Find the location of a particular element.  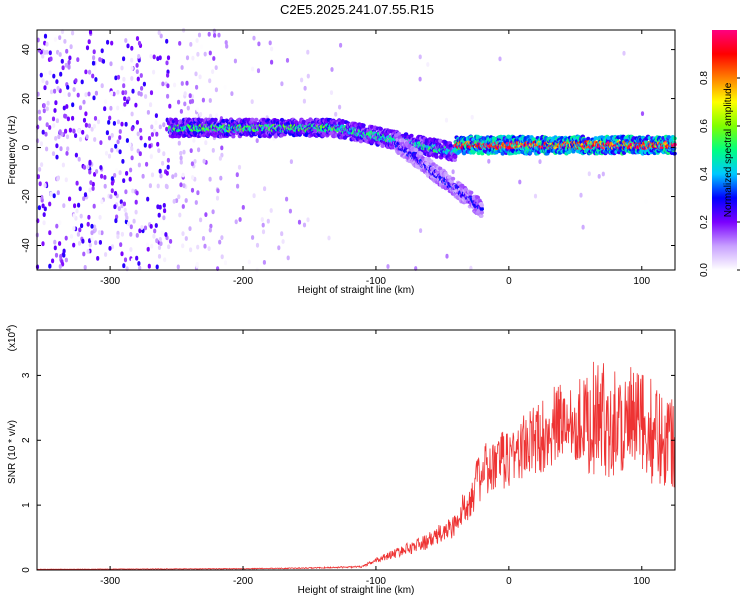

y-tick-label: 40 is located at coordinates (26, 50).